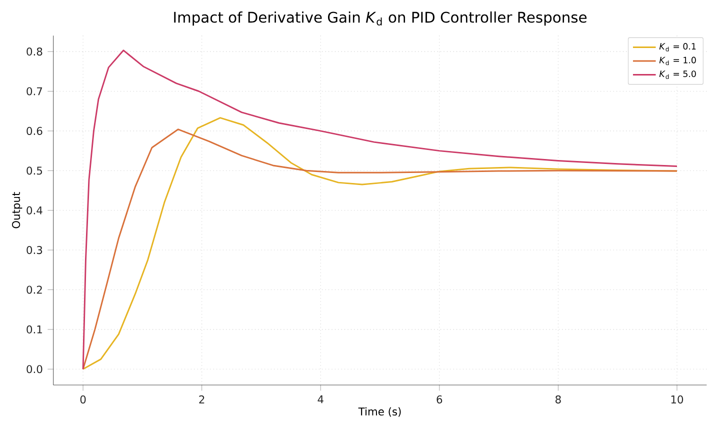 The width and height of the screenshot is (709, 425). I want to click on x-tick-label: 2, so click(201, 399).